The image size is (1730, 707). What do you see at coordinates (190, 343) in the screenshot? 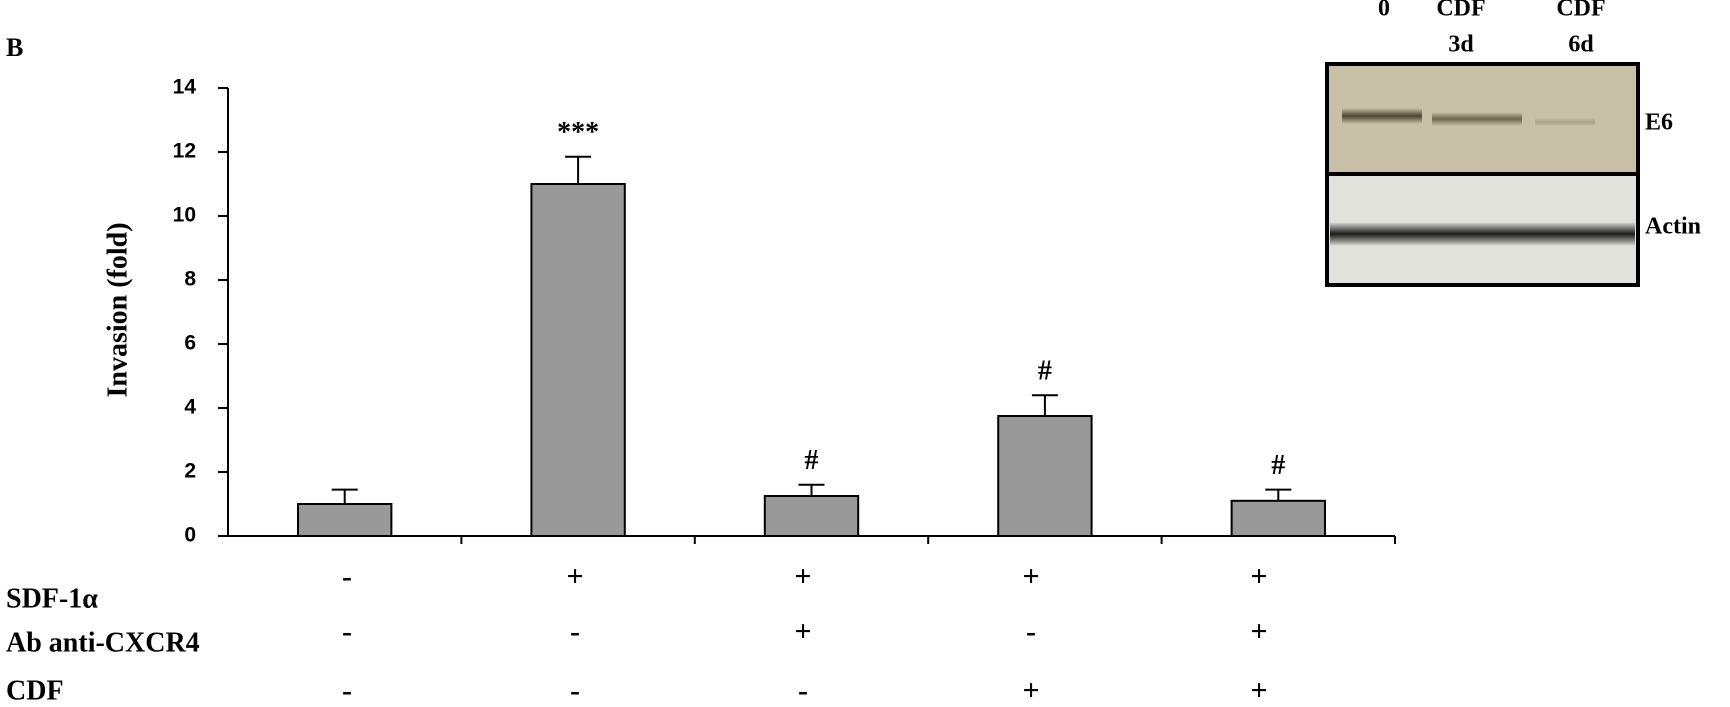
I see `y-tick-label: 6` at bounding box center [190, 343].